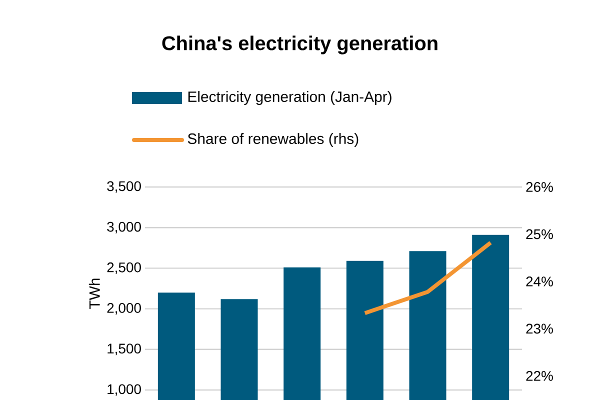  What do you see at coordinates (539, 281) in the screenshot?
I see `y2-tick-label: 24%` at bounding box center [539, 281].